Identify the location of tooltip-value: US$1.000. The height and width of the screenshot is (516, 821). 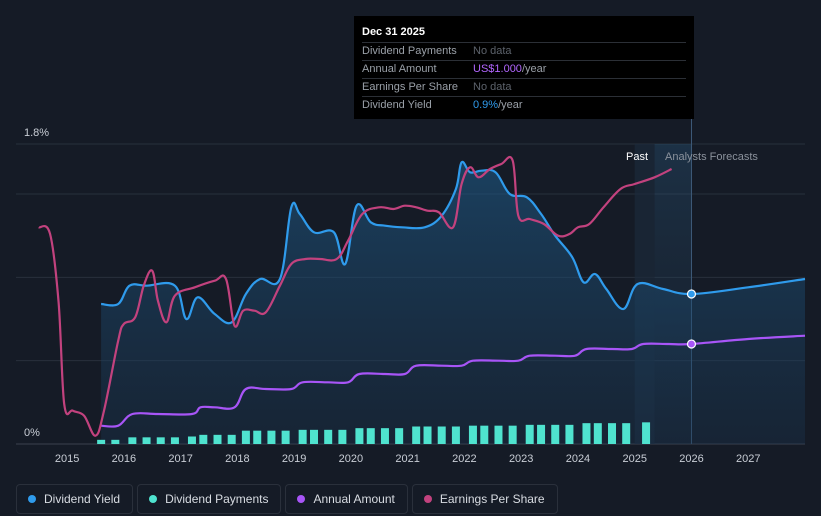
(497, 69).